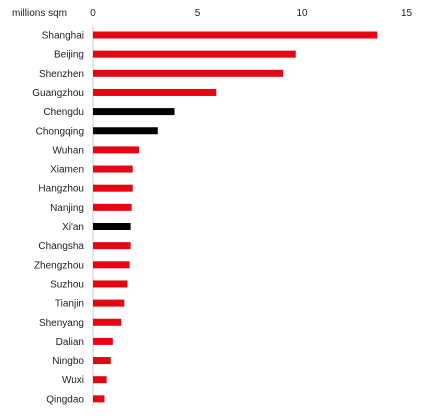 This screenshot has height=417, width=438. I want to click on category-label: Wuhan, so click(68, 150).